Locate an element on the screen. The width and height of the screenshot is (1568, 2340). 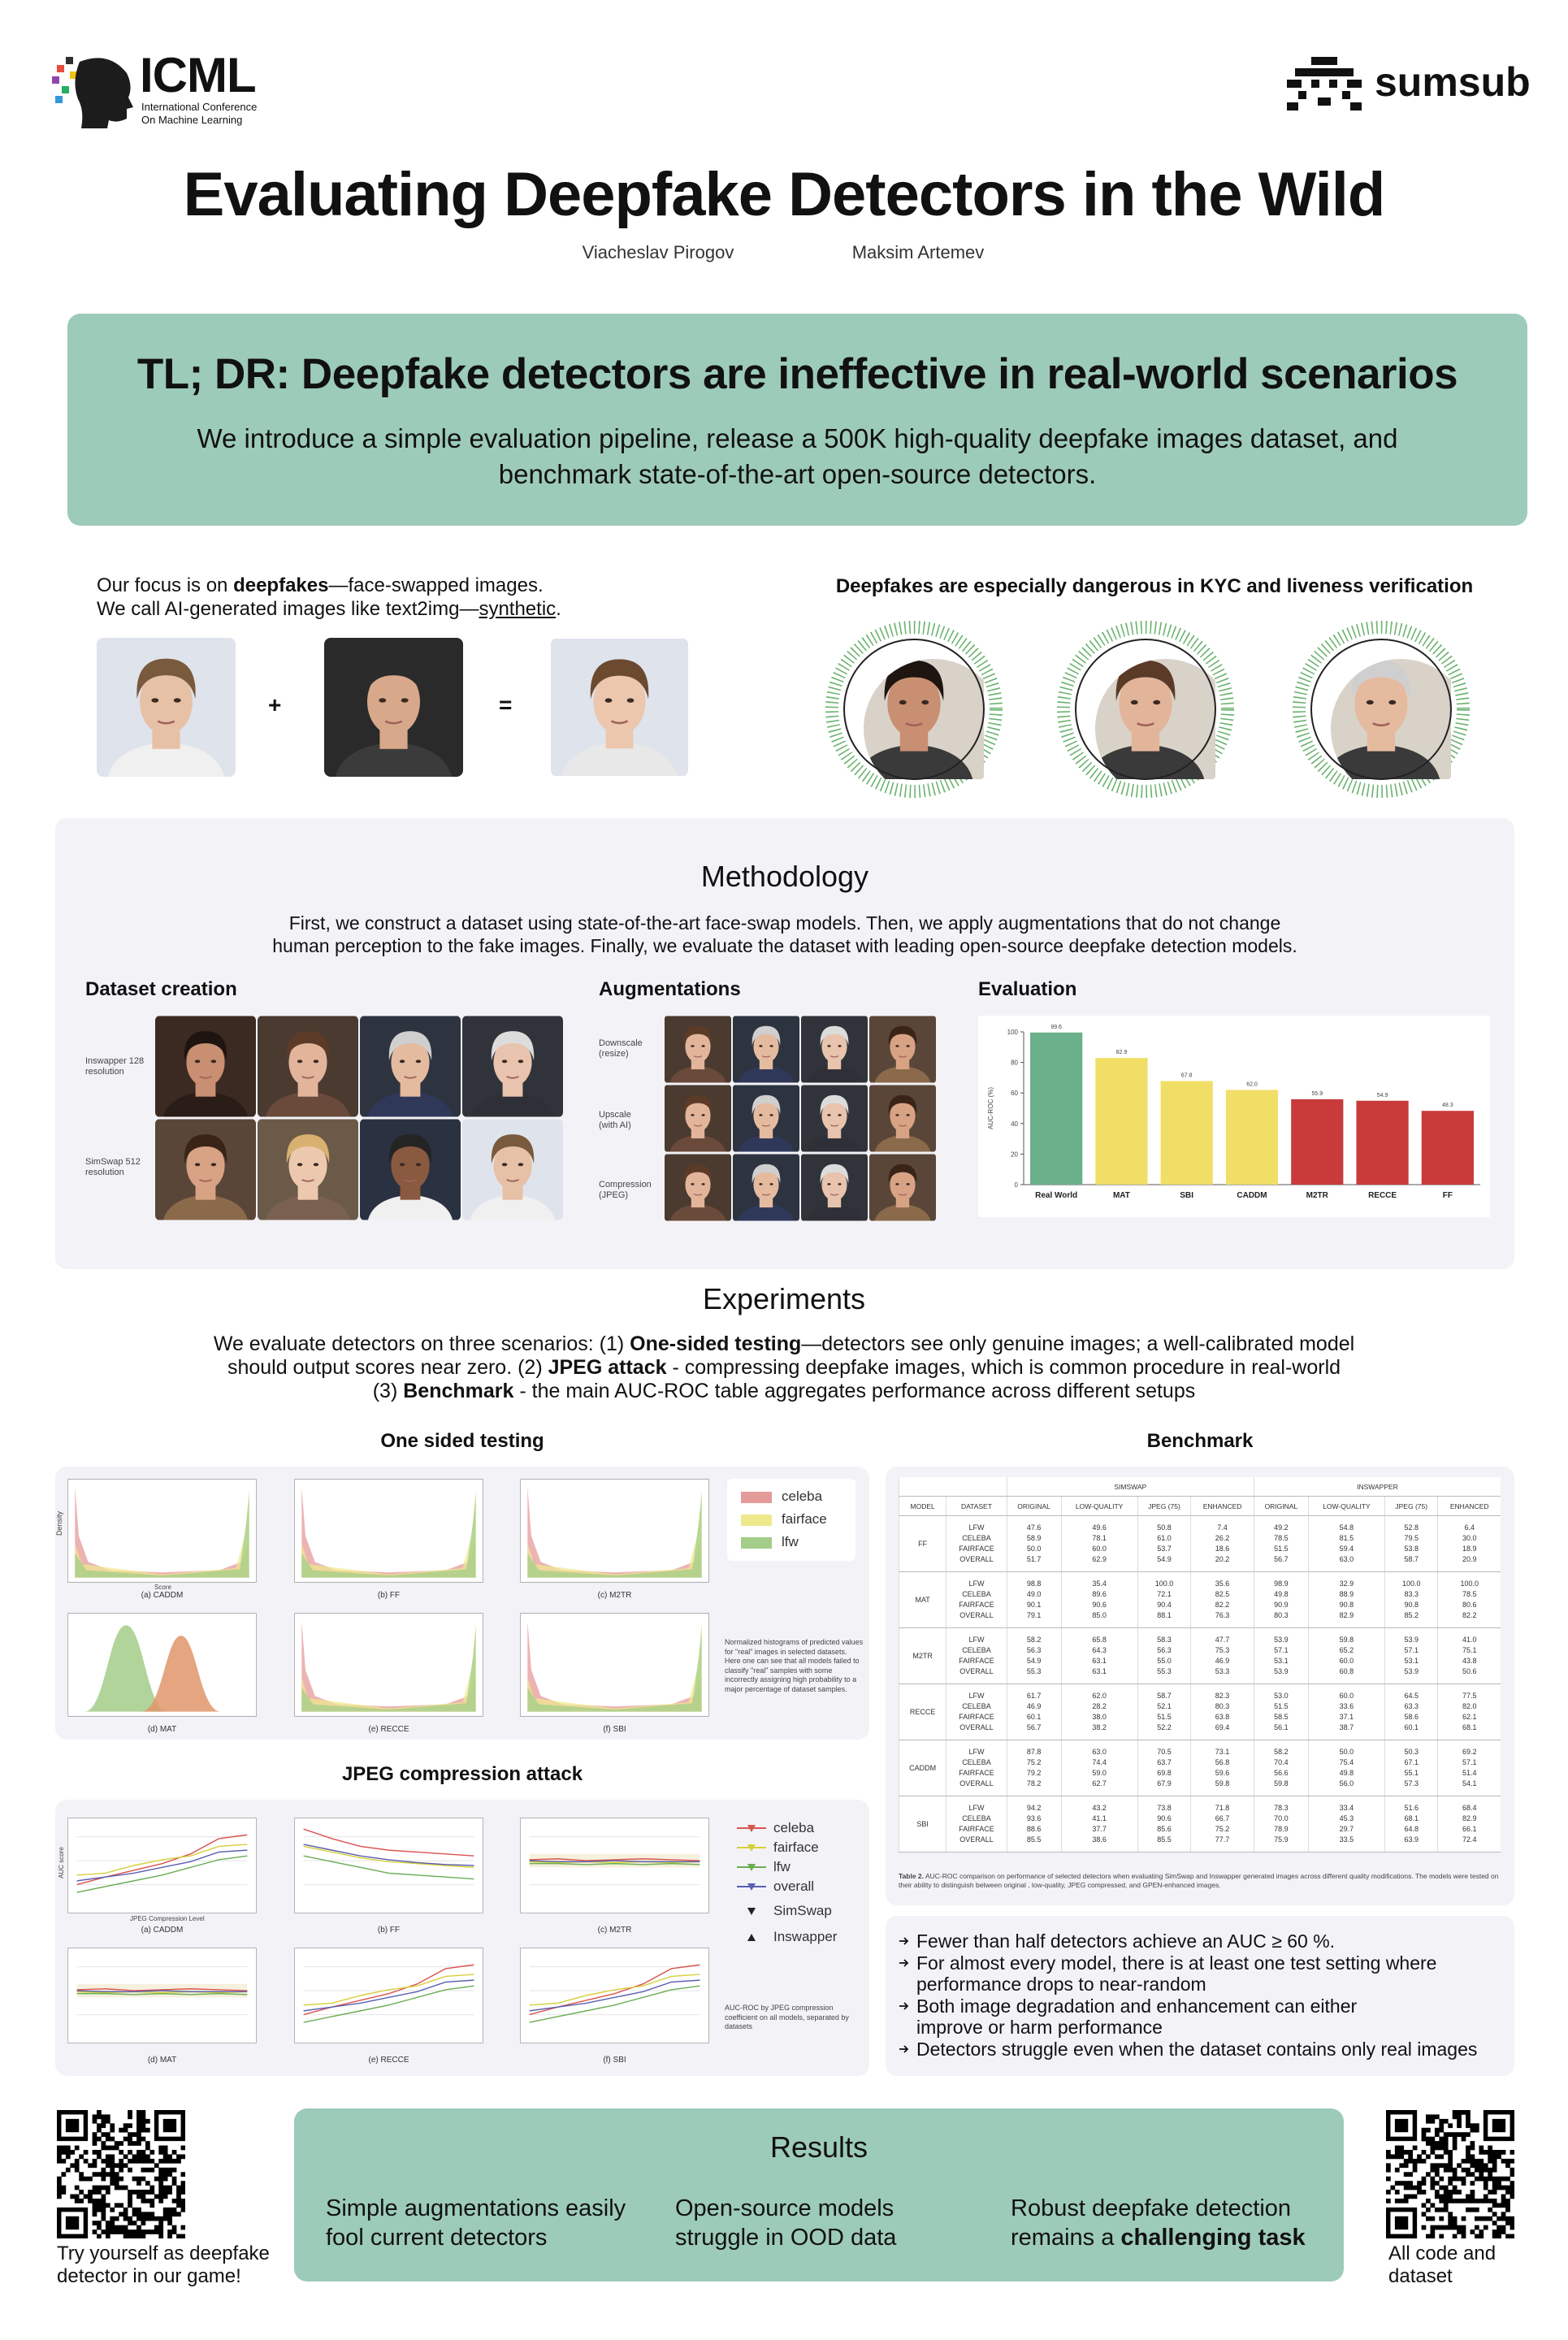
experiments-title: Experiments is located at coordinates (784, 1298).